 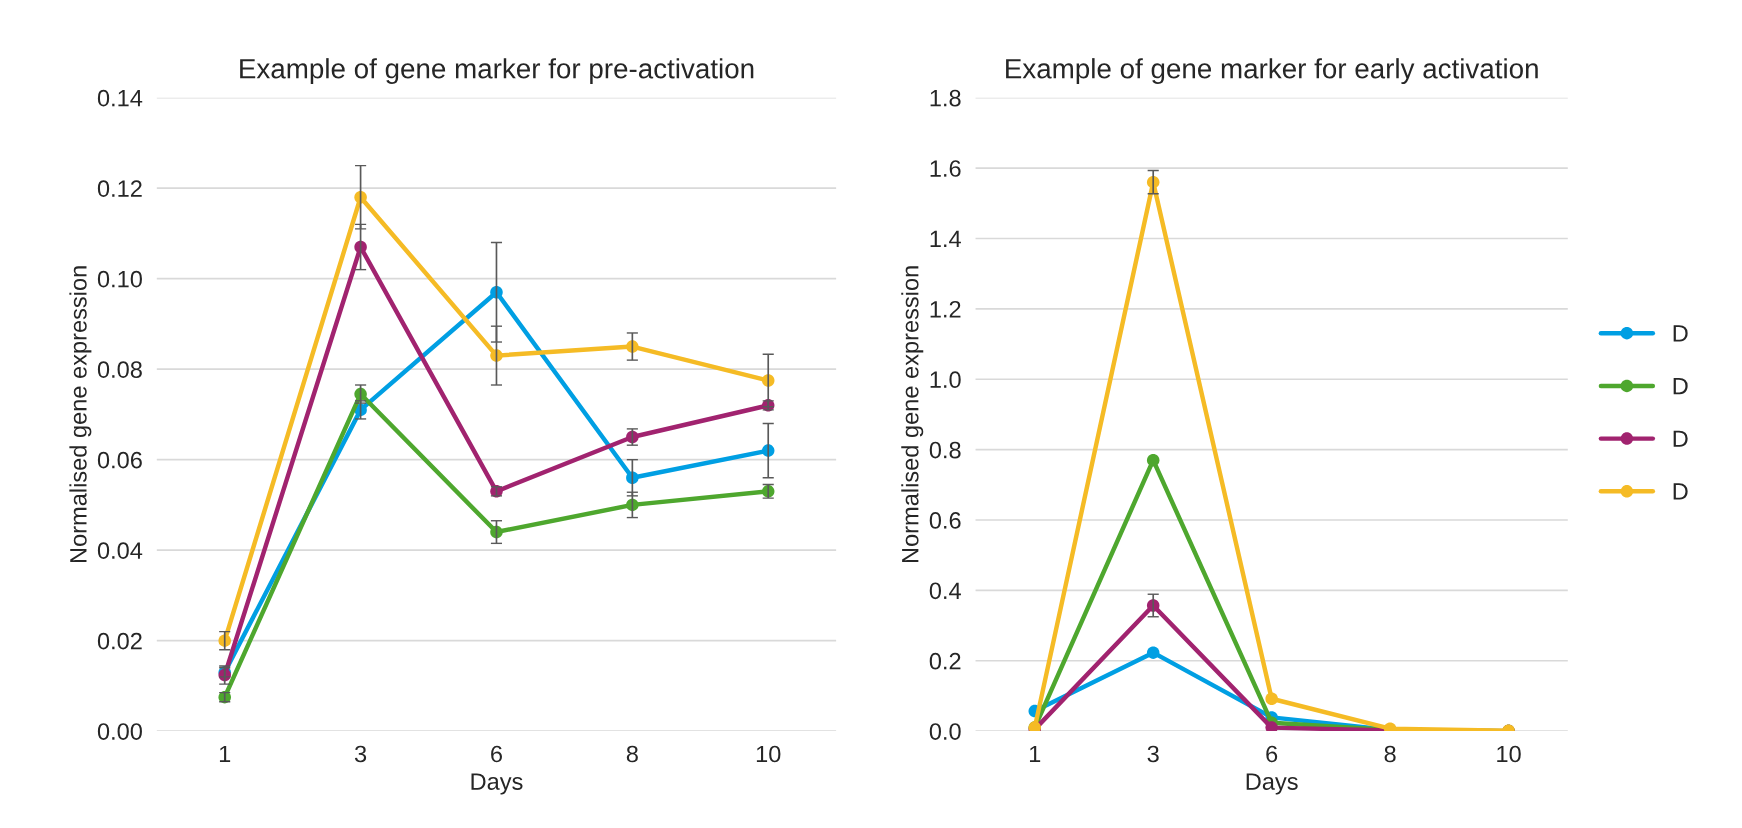 What do you see at coordinates (119, 279) in the screenshot?
I see `y-tick-label: 0.10` at bounding box center [119, 279].